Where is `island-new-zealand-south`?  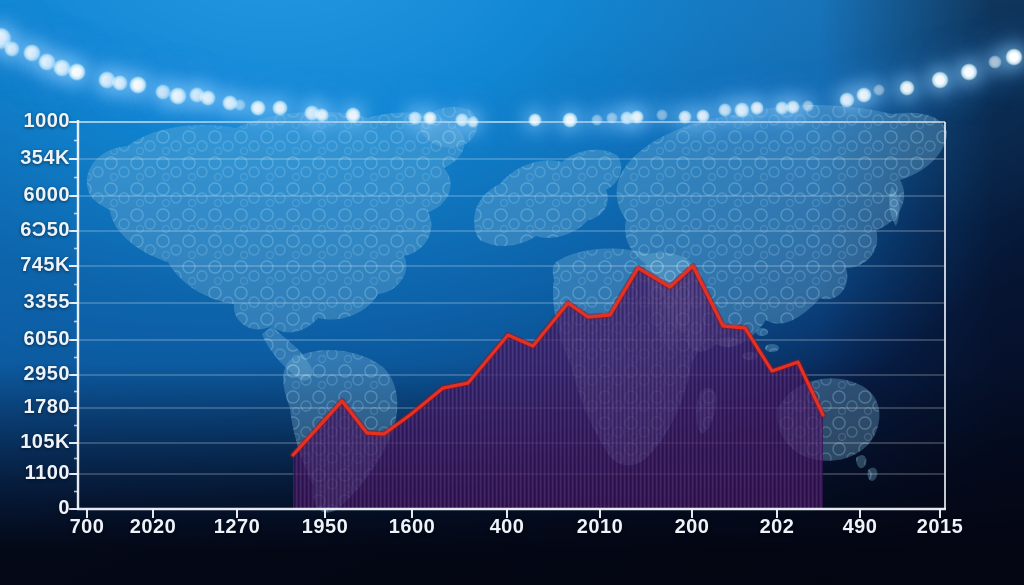 island-new-zealand-south is located at coordinates (872, 474).